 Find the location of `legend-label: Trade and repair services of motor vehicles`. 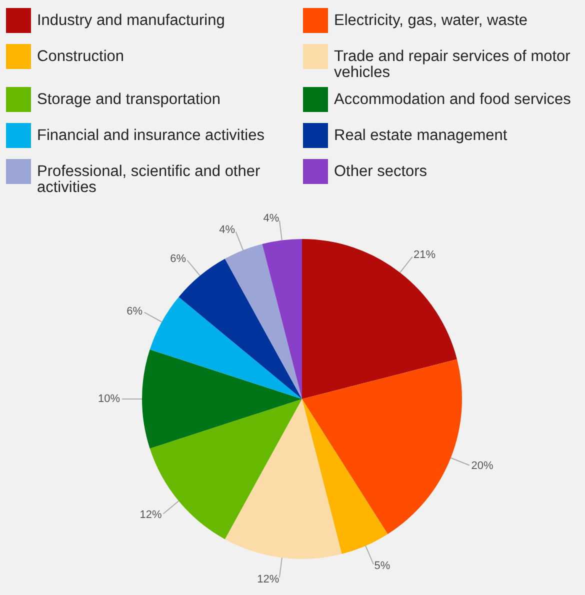

legend-label: Trade and repair services of motor vehicles is located at coordinates (453, 64).